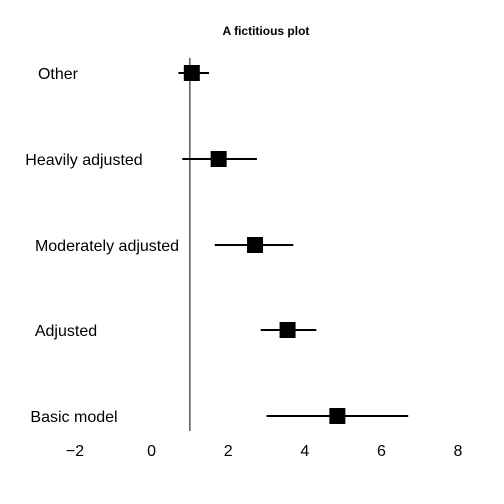  I want to click on category-label: Moderately adjusted, so click(107, 246).